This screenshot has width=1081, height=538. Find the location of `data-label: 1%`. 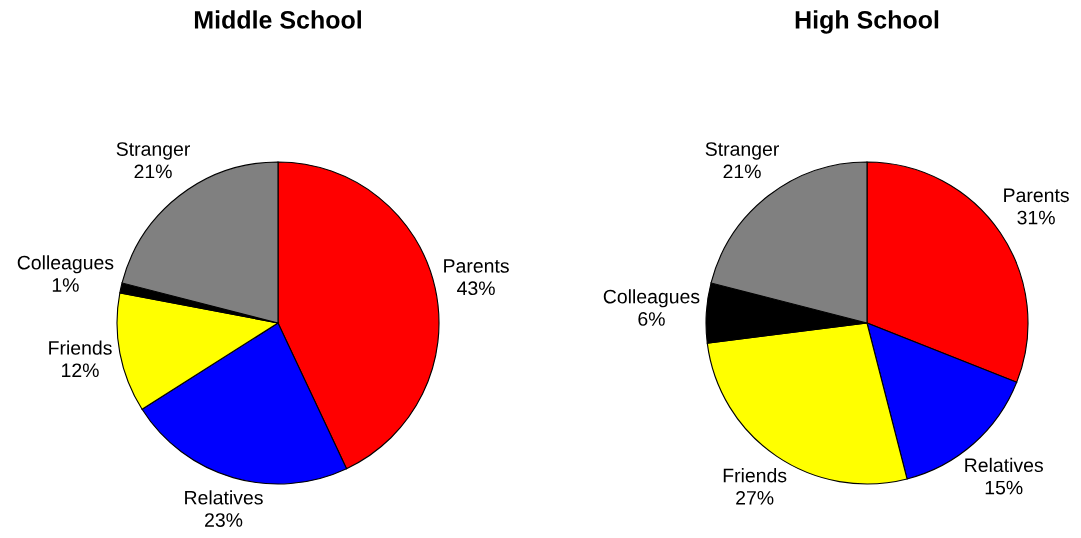

data-label: 1% is located at coordinates (65, 285).